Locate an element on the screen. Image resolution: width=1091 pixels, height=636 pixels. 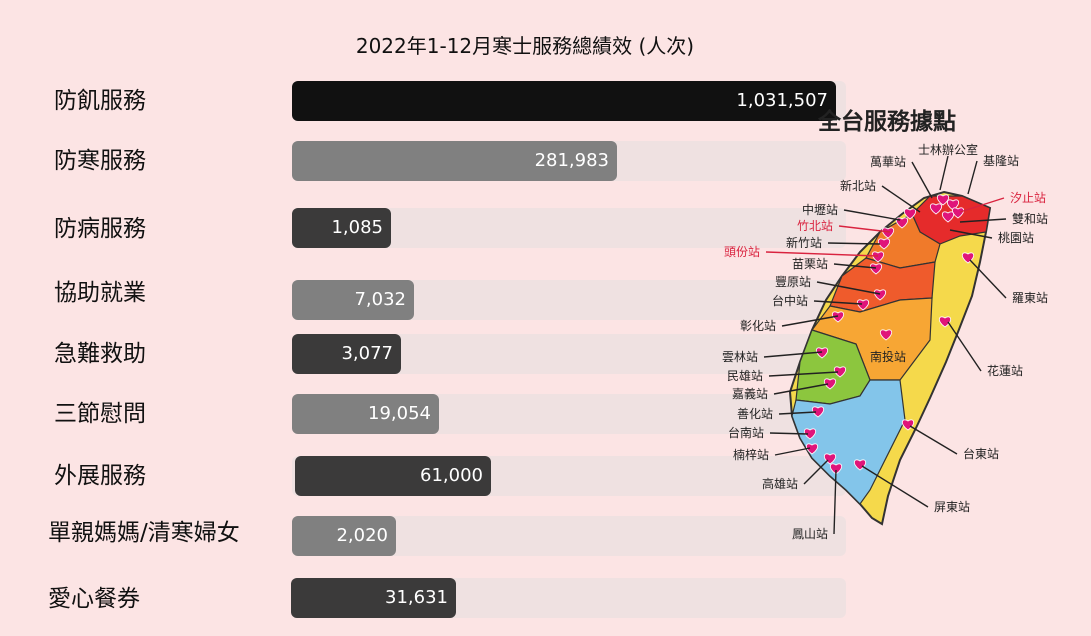
category-label: 防病服務 is located at coordinates (100, 229).